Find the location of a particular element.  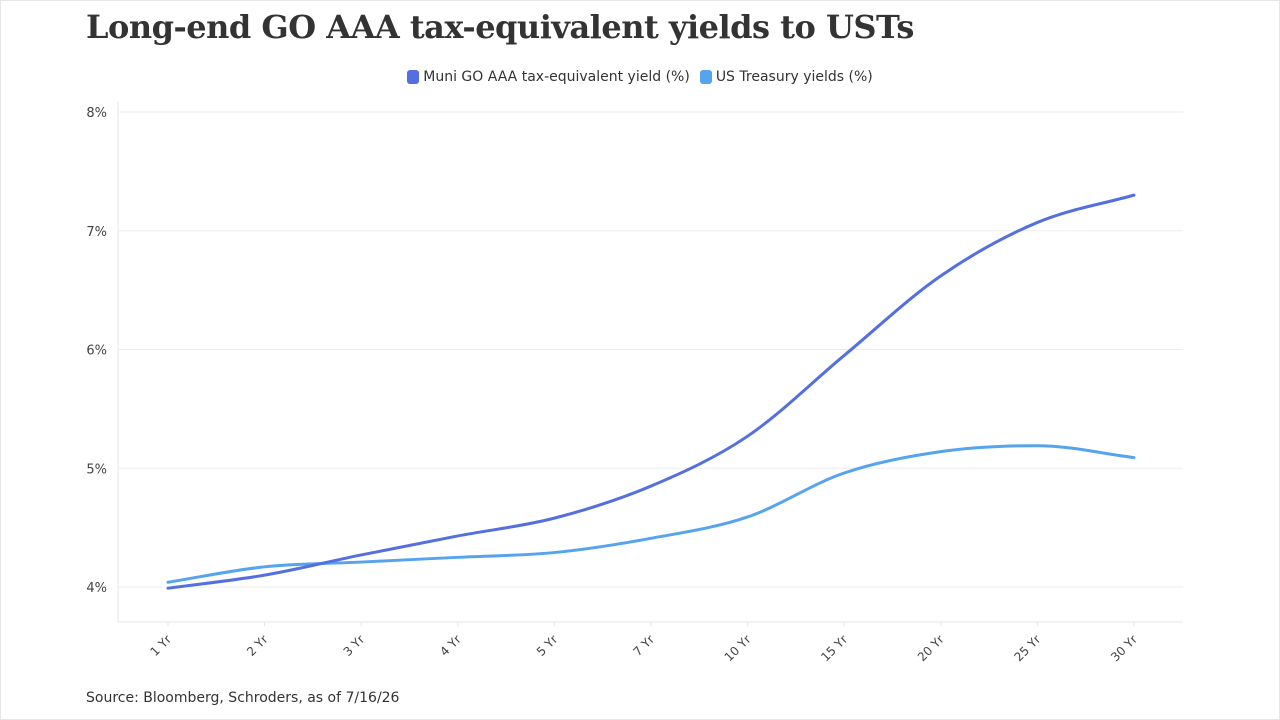

series-line-treasury is located at coordinates (651, 514).